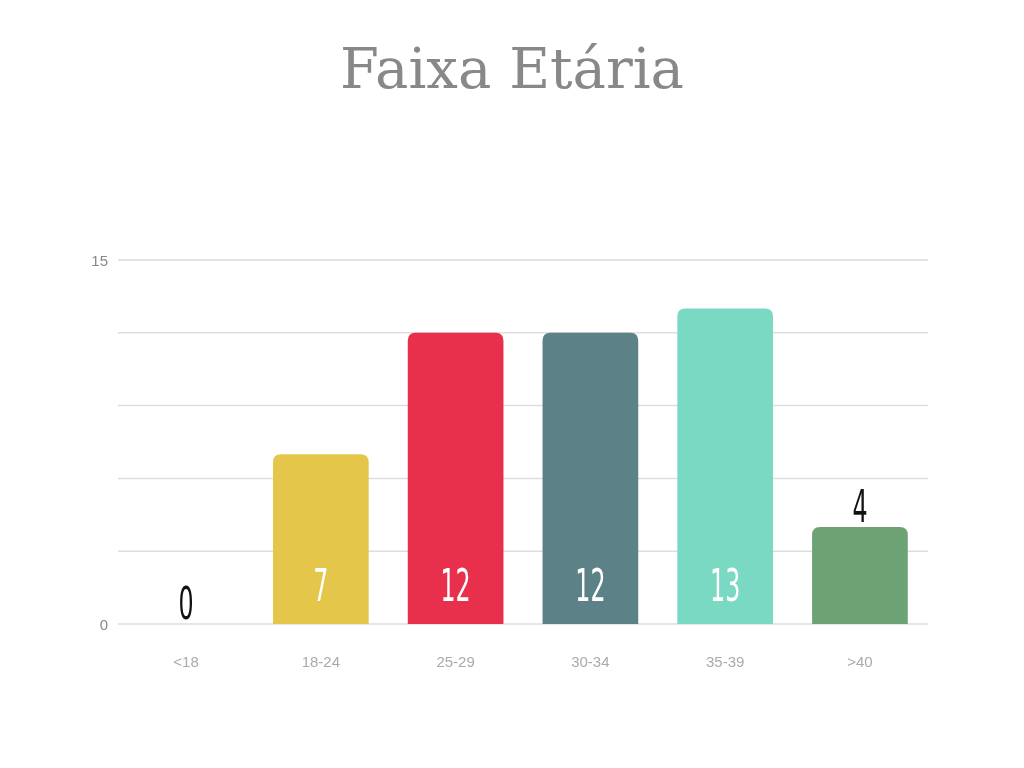 This screenshot has width=1024, height=768. Describe the element at coordinates (99, 260) in the screenshot. I see `y-tick-label: 15` at that location.